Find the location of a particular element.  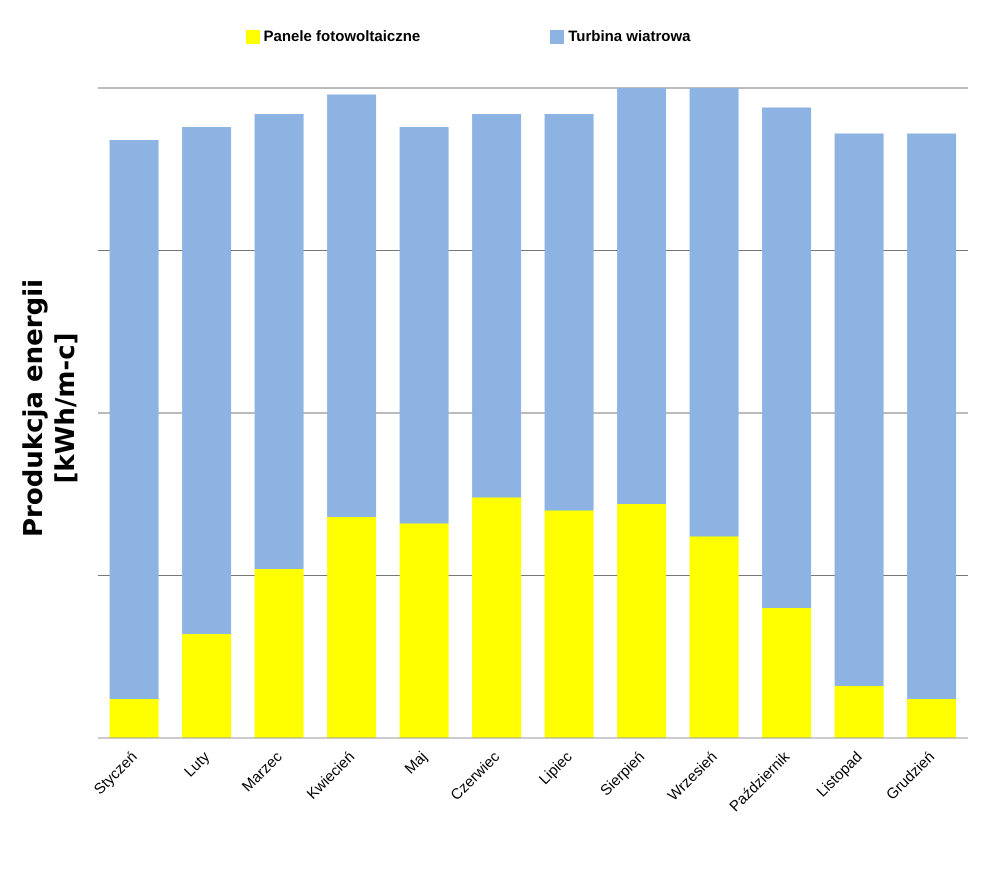

y-axis-title: Produkcja energii [kWh/m-c] is located at coordinates (50, 408).